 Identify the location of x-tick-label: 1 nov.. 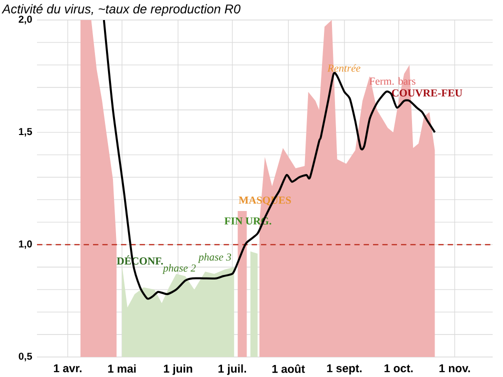
(454, 368).